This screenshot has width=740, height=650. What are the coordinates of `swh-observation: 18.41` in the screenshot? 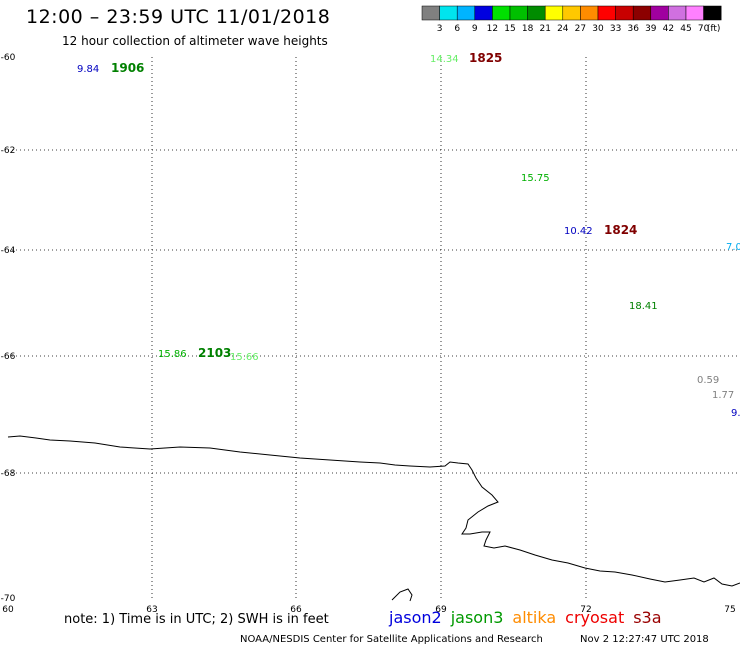 It's located at (643, 306).